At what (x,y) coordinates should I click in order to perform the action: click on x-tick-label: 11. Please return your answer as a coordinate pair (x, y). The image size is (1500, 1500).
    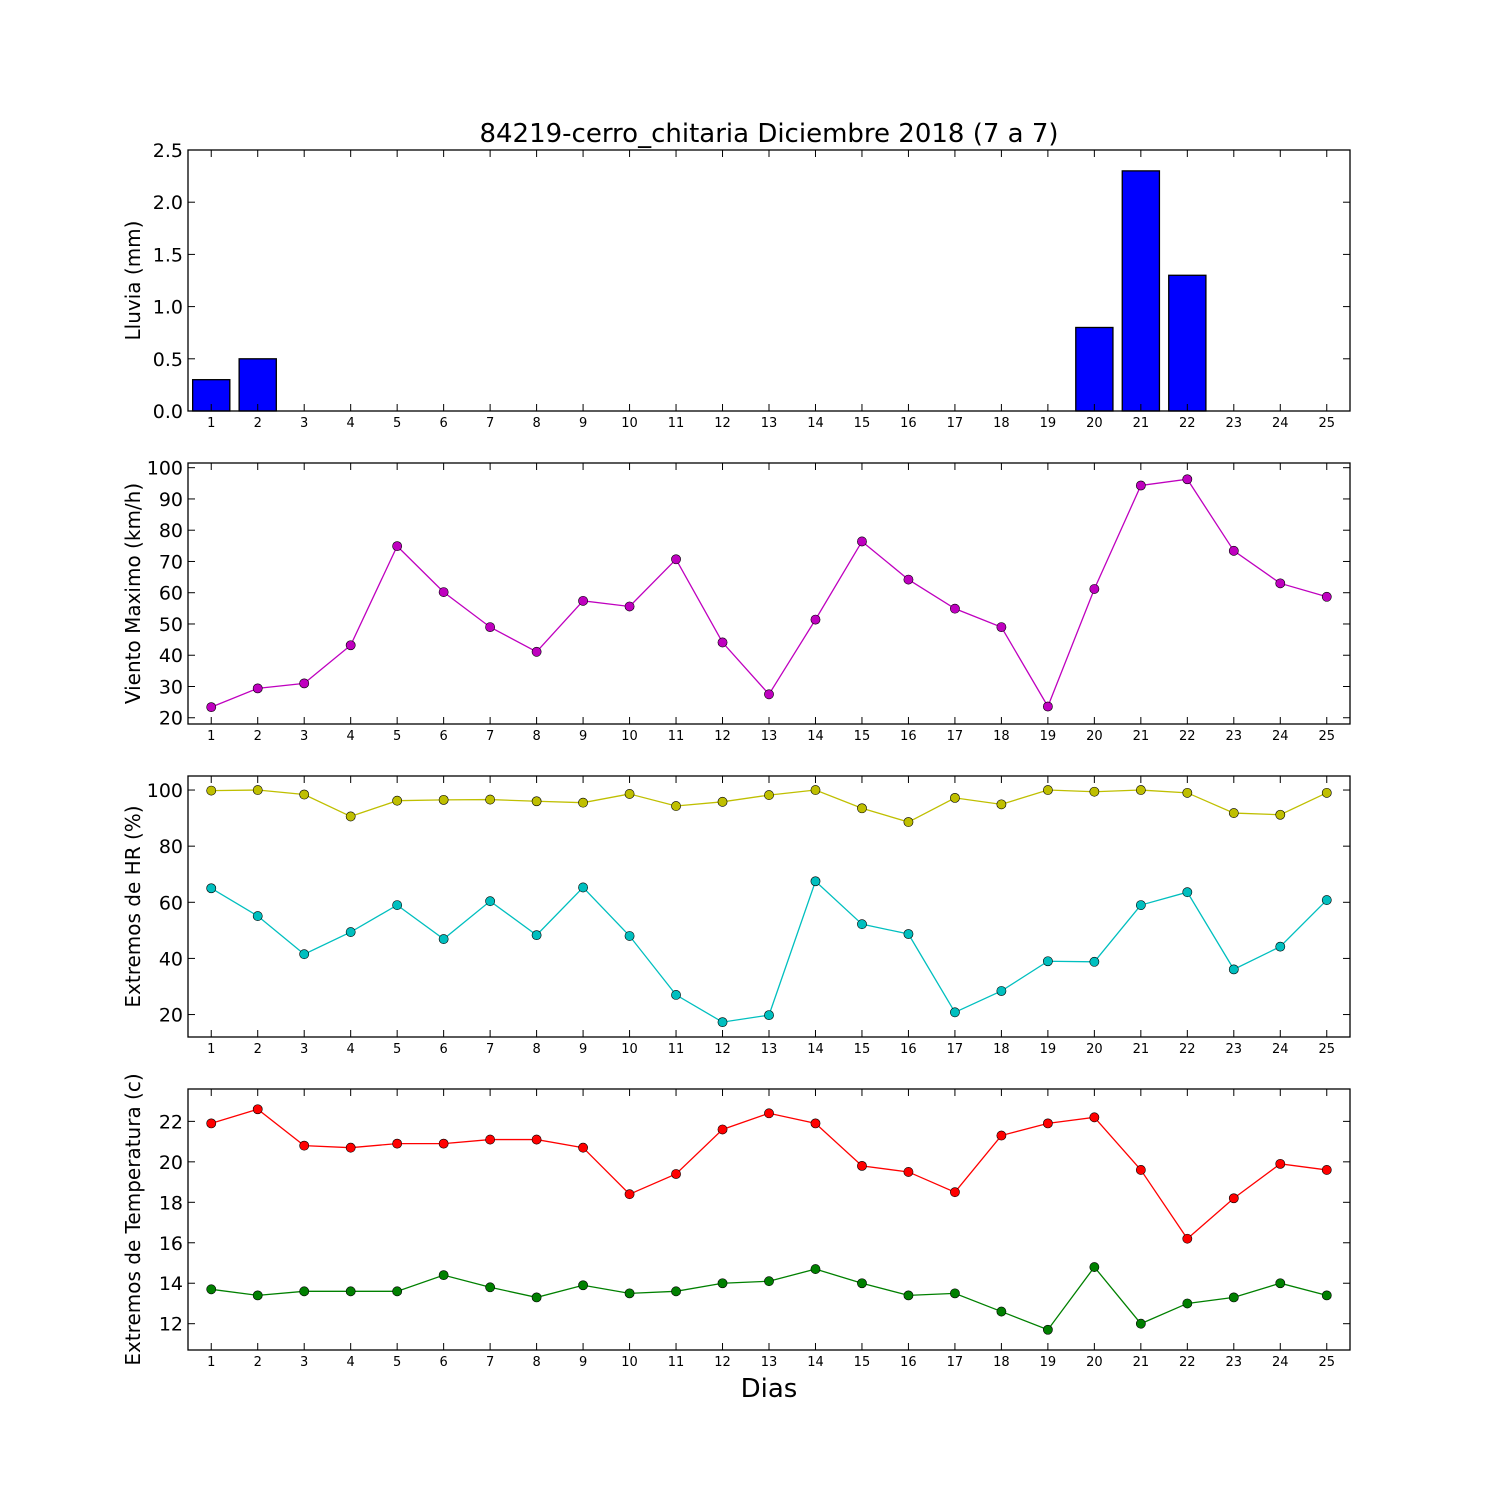
    Looking at the image, I should click on (676, 1049).